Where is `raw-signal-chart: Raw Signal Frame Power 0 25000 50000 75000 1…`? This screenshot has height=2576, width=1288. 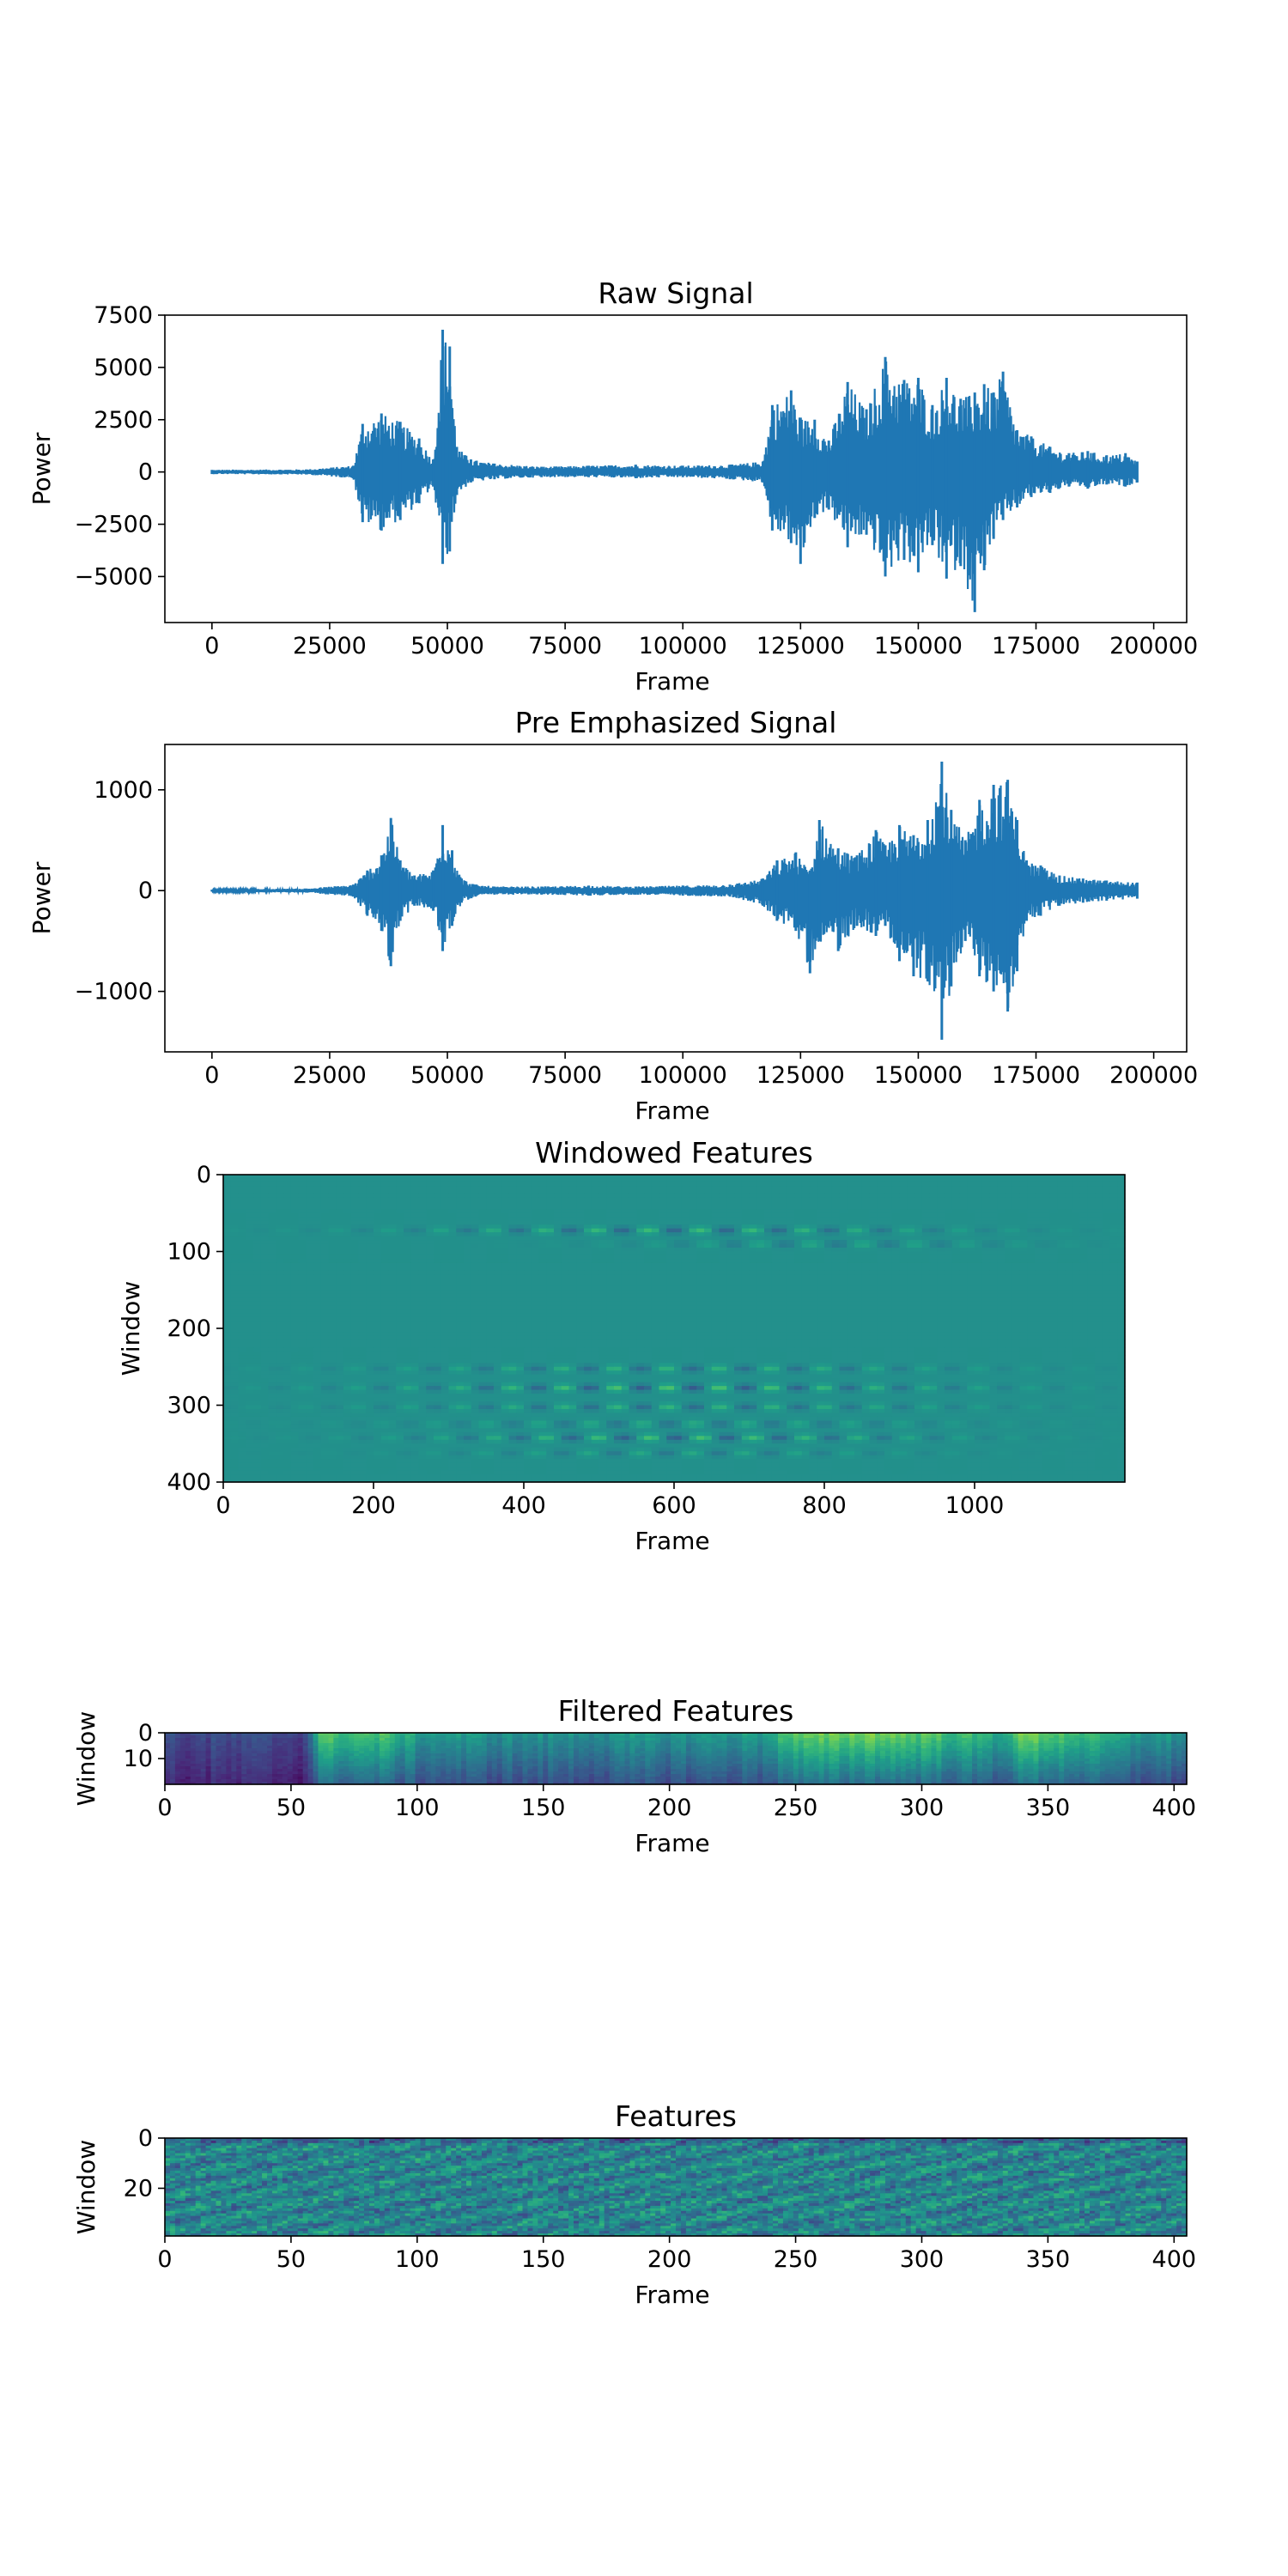
raw-signal-chart: Raw Signal Frame Power 0 25000 50000 75000 1… is located at coordinates (612, 486).